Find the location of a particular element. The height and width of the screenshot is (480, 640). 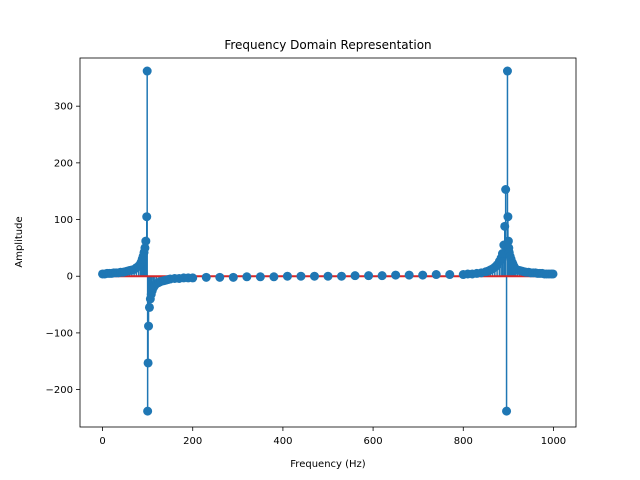

y-axis-label: Amplitude is located at coordinates (19, 241).